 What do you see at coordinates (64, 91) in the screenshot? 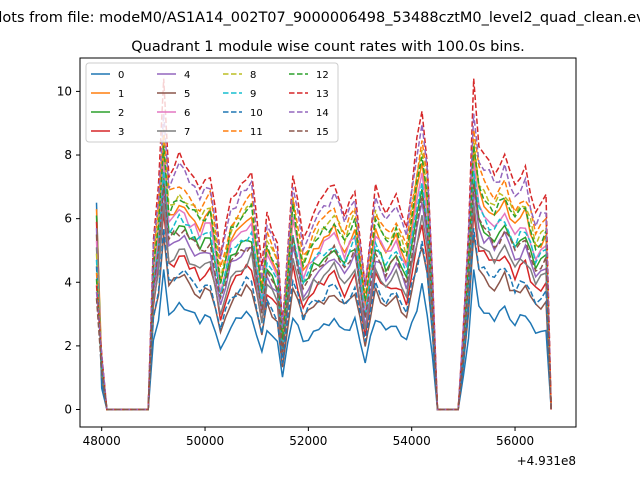
I see `y-tick-label: 10` at bounding box center [64, 91].